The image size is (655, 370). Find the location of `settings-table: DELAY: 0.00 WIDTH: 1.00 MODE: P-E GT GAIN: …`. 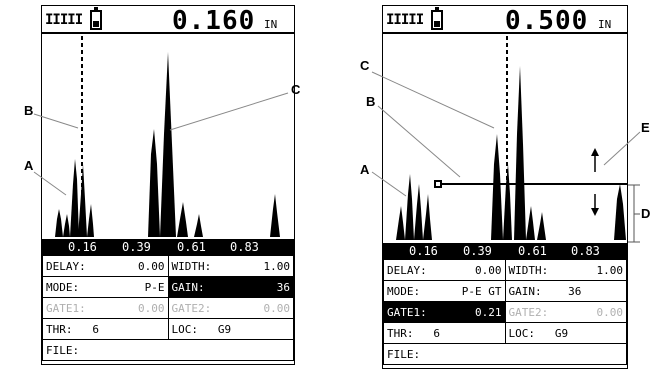

settings-table: DELAY: 0.00 WIDTH: 1.00 MODE: P-E GT GAIN: … is located at coordinates (505, 312).